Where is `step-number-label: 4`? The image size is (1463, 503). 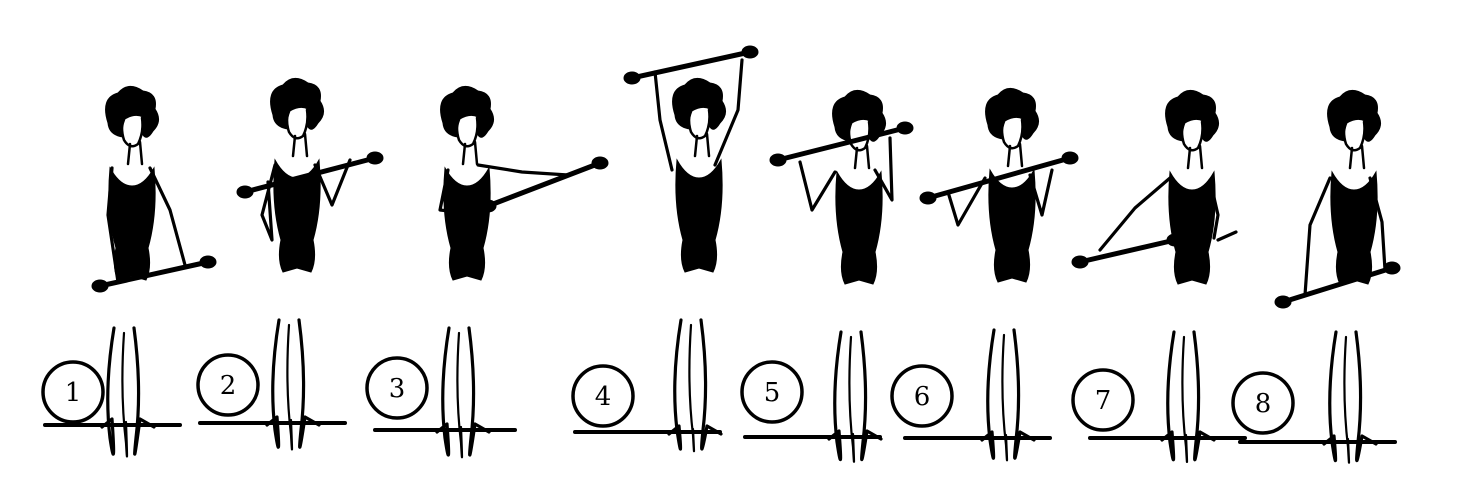 step-number-label: 4 is located at coordinates (603, 397).